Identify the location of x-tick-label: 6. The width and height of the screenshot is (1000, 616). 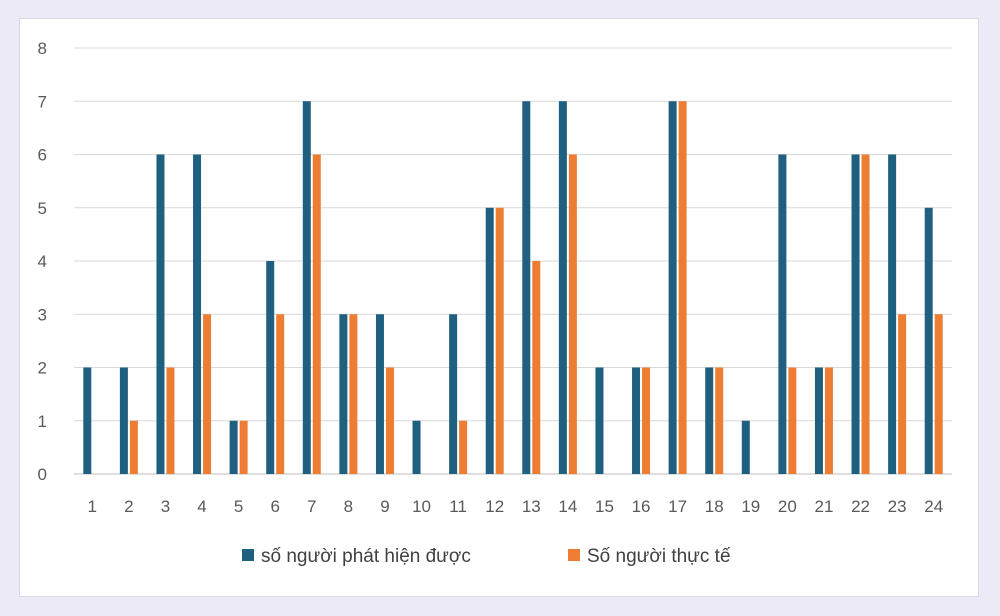
(274, 506).